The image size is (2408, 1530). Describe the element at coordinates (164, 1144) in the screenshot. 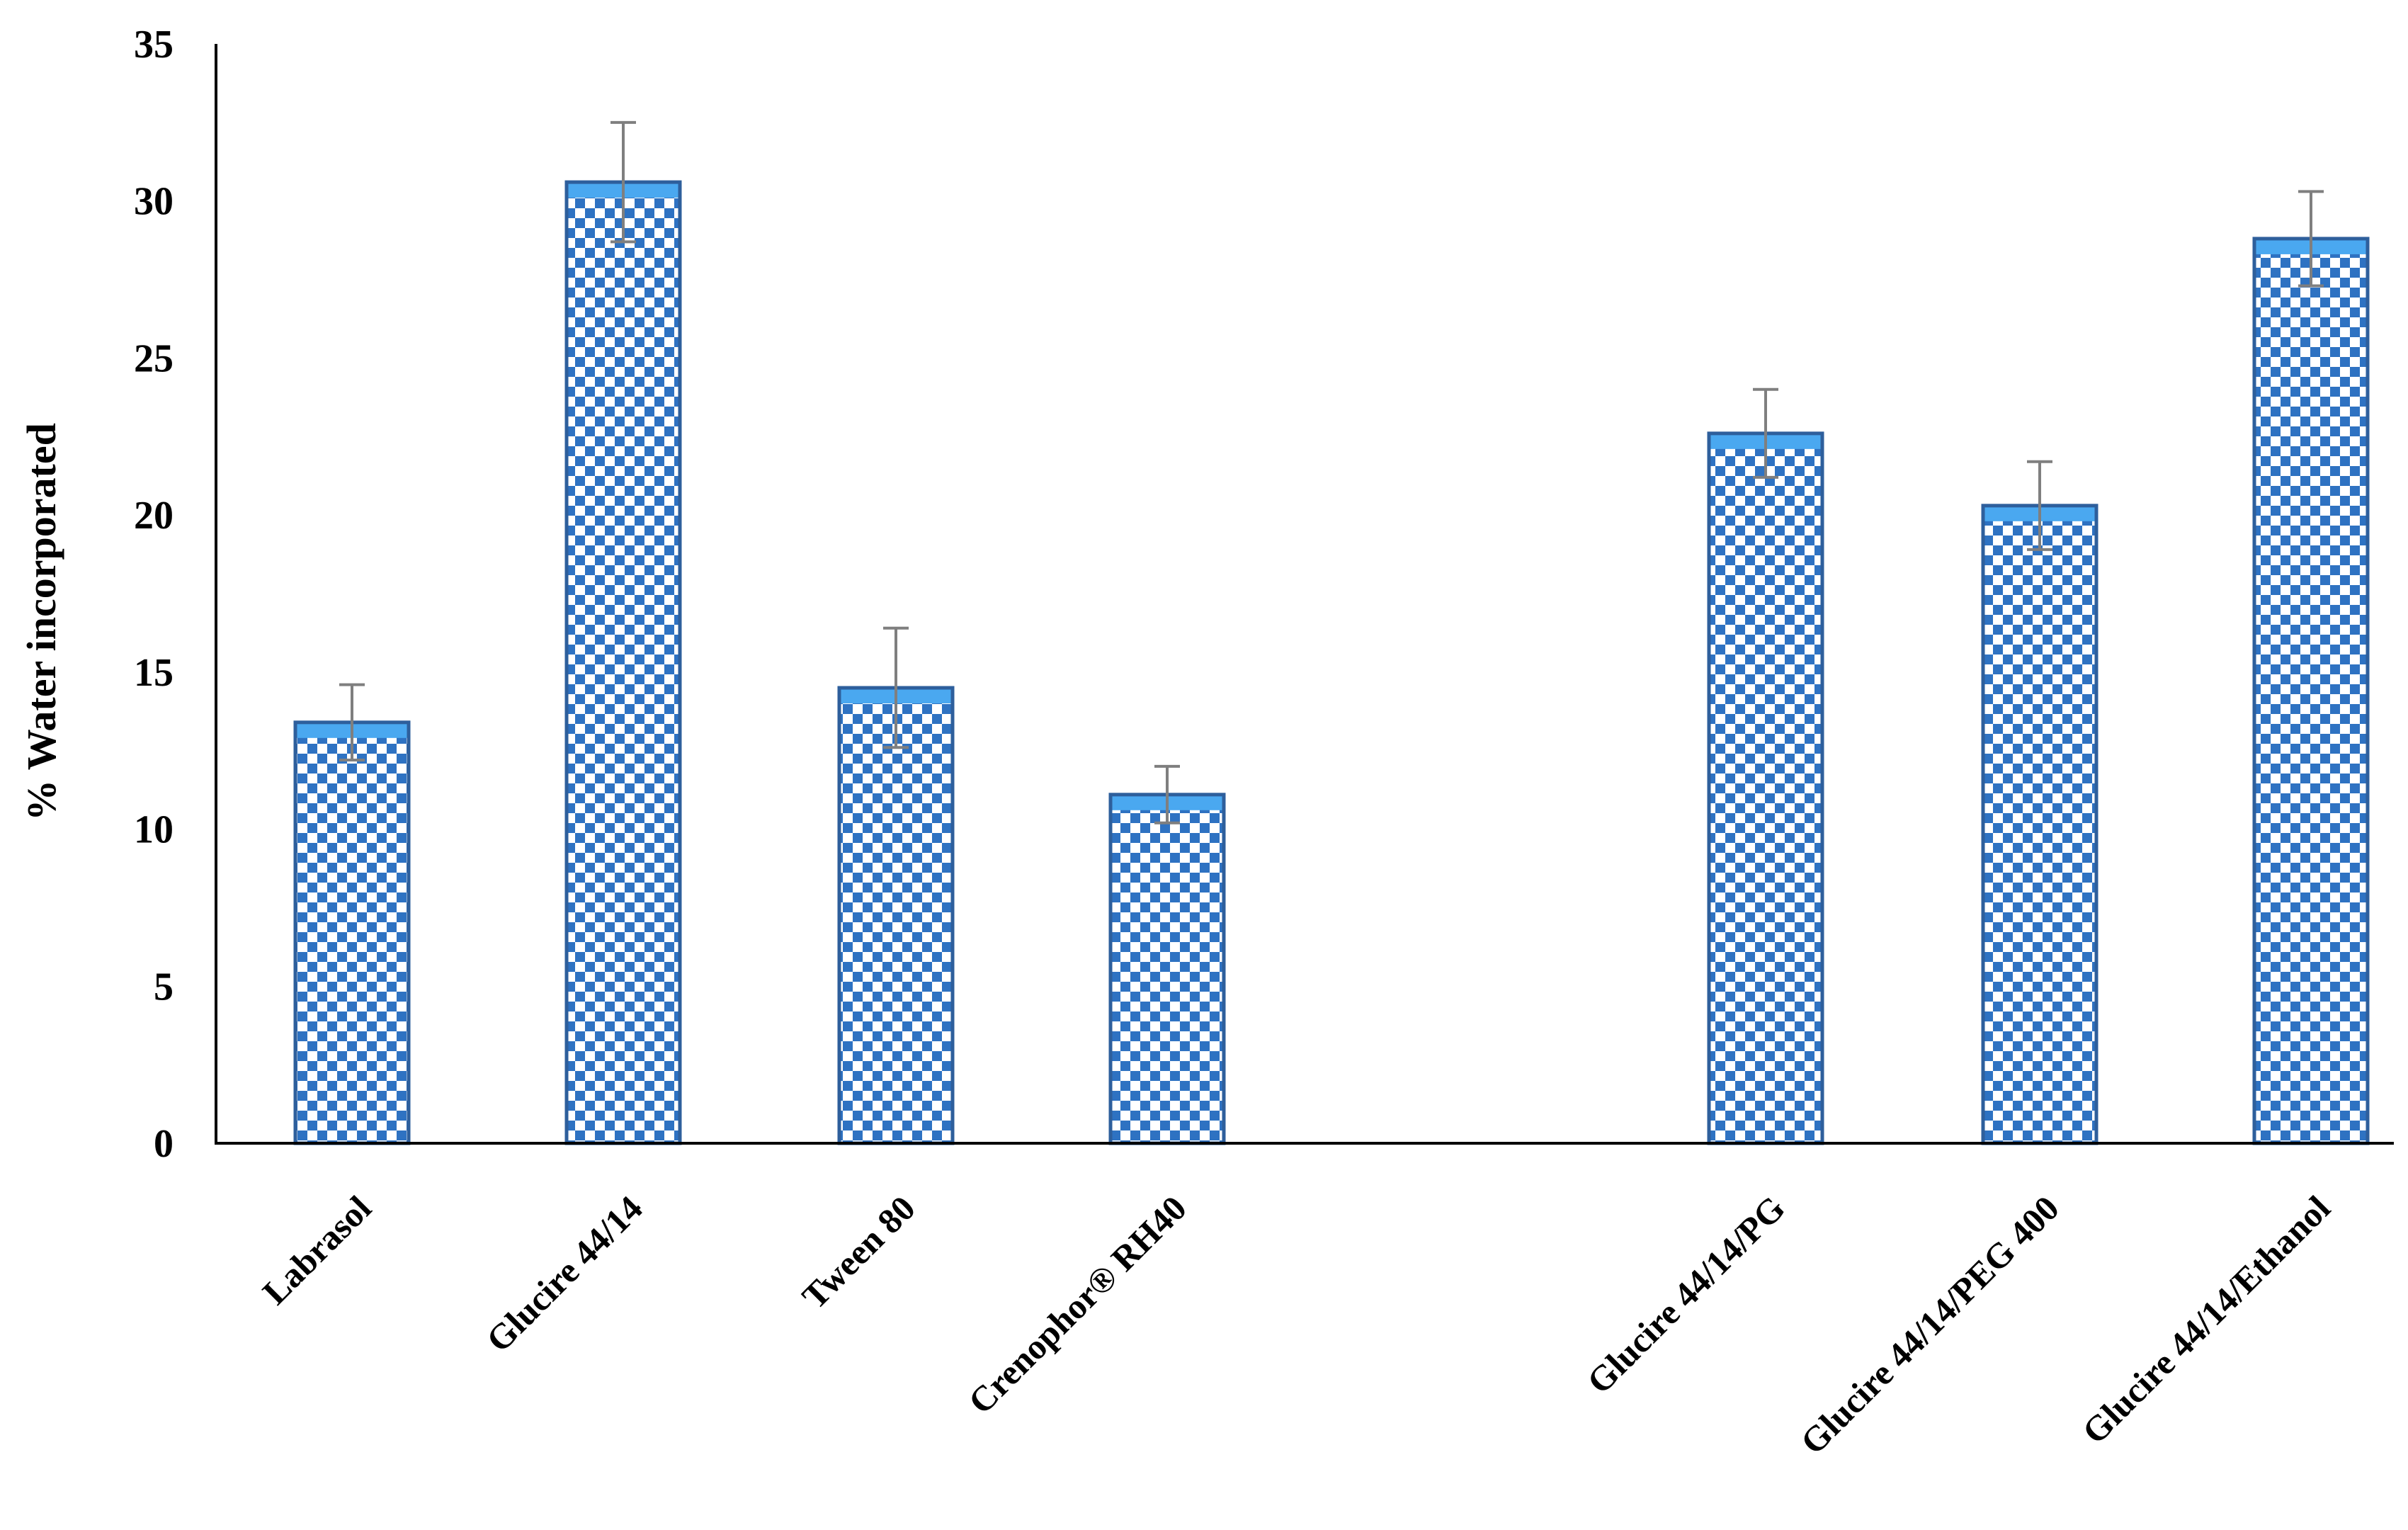

I see `y-tick-label: 0` at that location.